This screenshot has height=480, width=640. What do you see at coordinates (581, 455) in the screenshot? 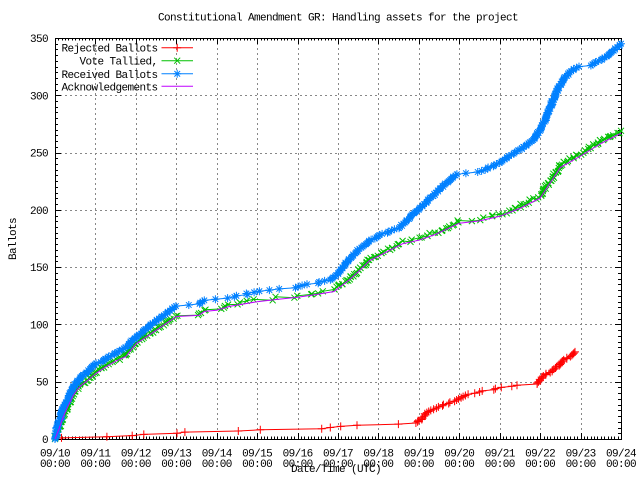
I see `svg-text: 09/23` at bounding box center [581, 455].